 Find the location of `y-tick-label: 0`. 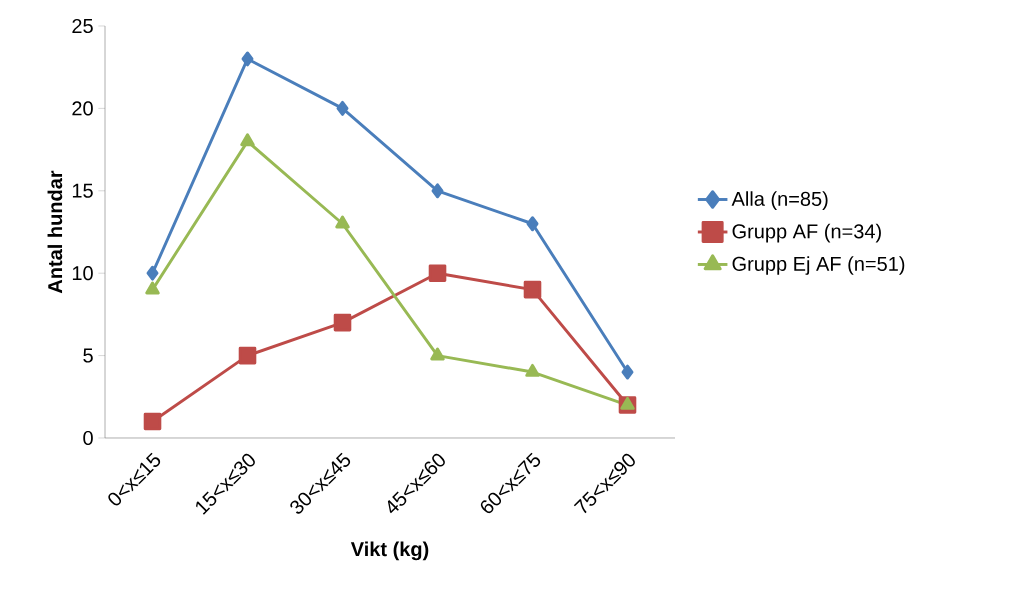

y-tick-label: 0 is located at coordinates (88, 438).